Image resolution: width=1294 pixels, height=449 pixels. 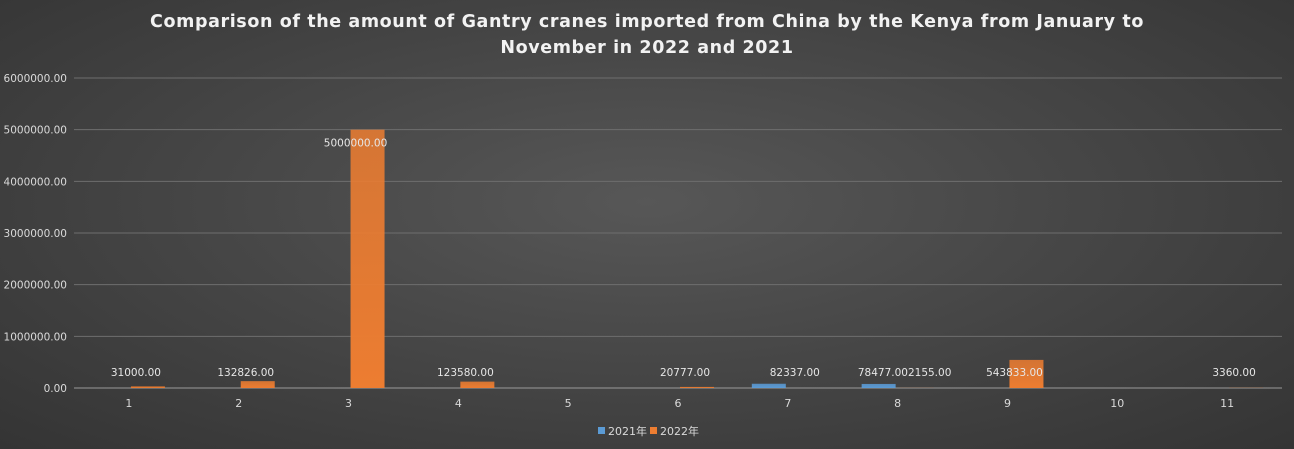 What do you see at coordinates (787, 403) in the screenshot?
I see `x-tick-label: 7` at bounding box center [787, 403].